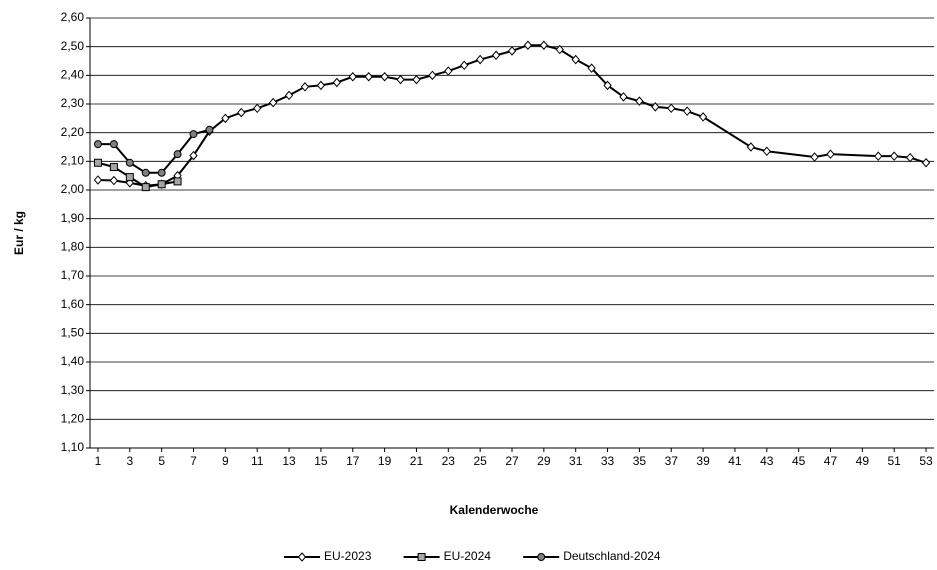 This screenshot has width=937, height=570. Describe the element at coordinates (449, 461) in the screenshot. I see `x-tick-label: 23` at that location.